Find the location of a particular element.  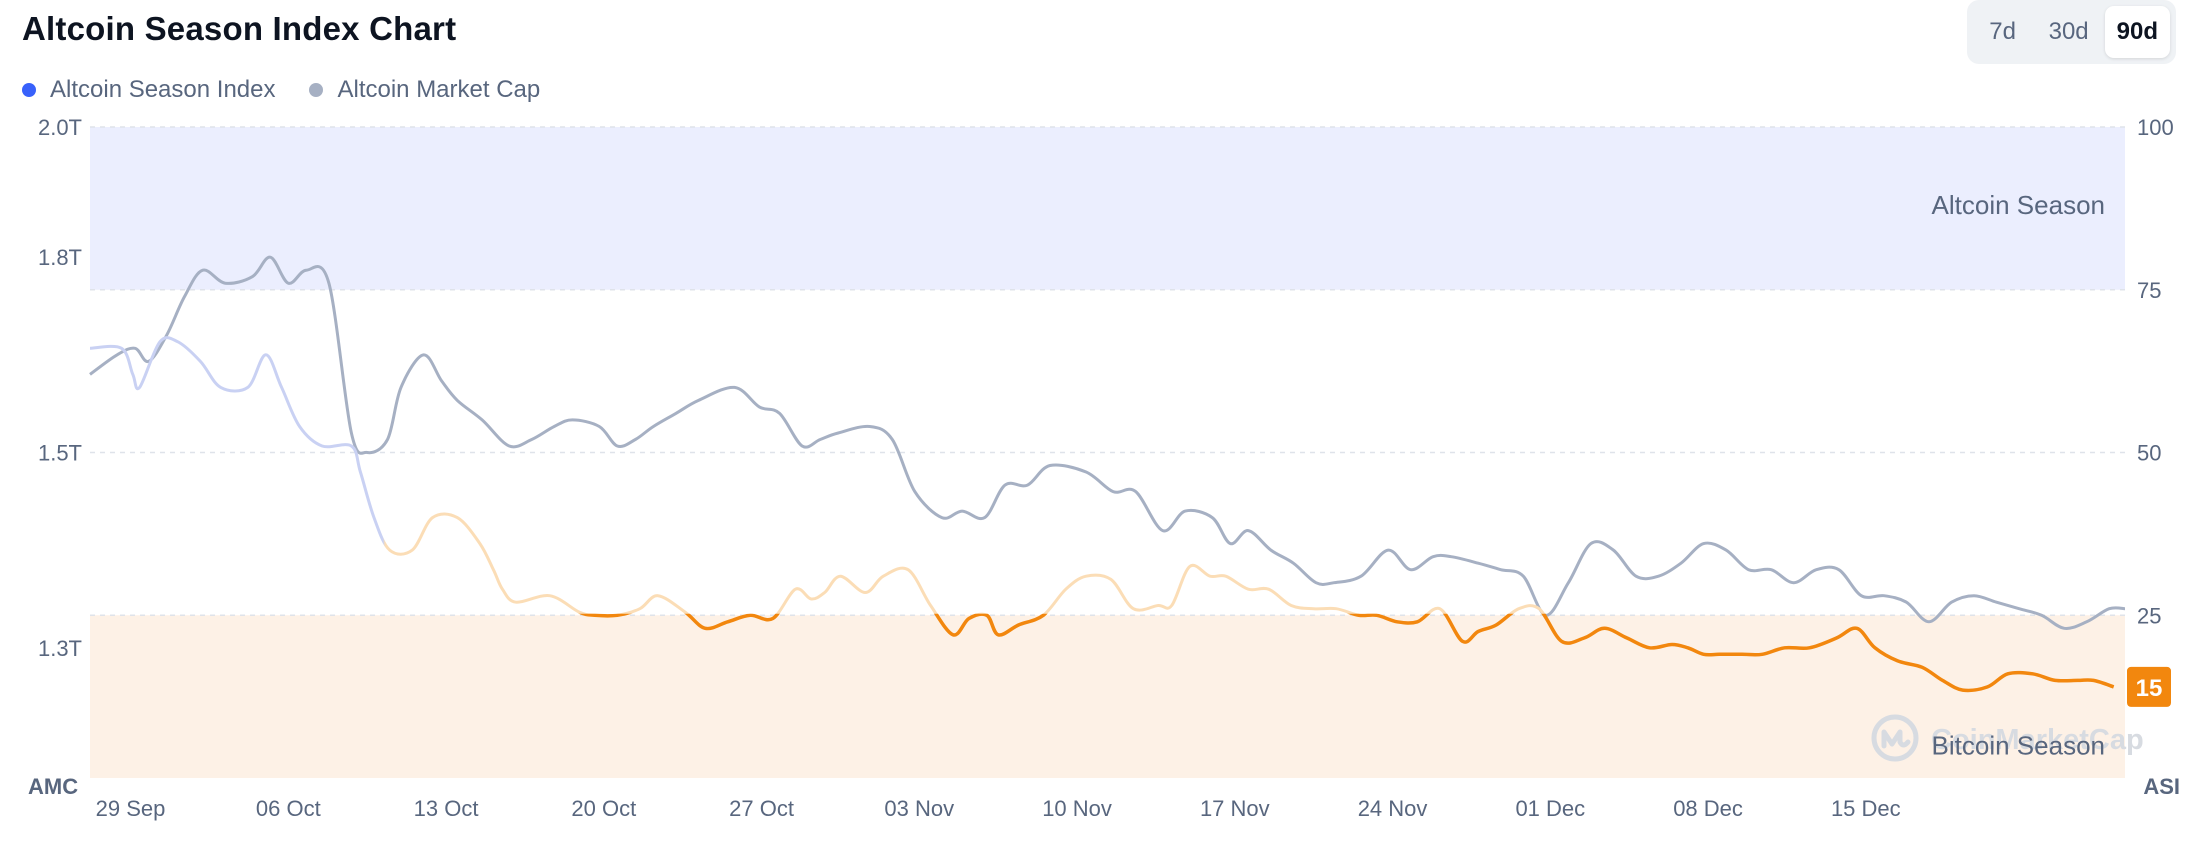

x-axis-tick-label: 03 Nov is located at coordinates (919, 808).